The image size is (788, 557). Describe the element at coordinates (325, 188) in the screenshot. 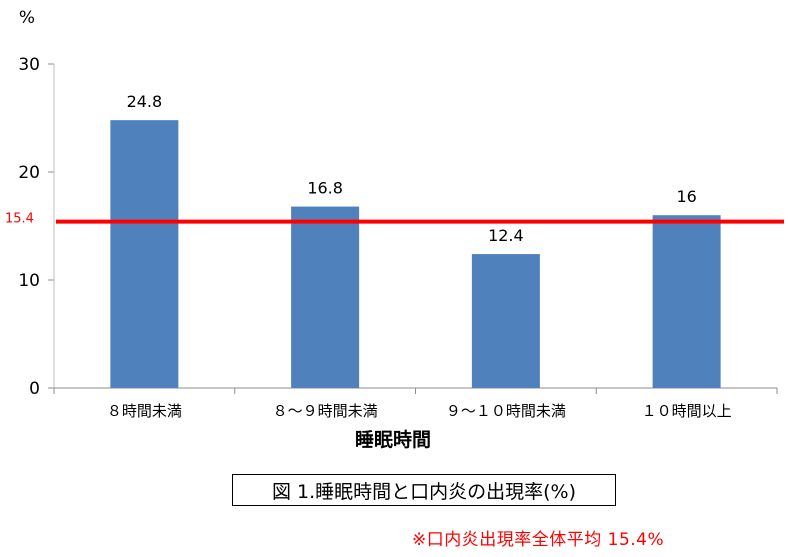

I see `bar-value-label: 16.8` at that location.